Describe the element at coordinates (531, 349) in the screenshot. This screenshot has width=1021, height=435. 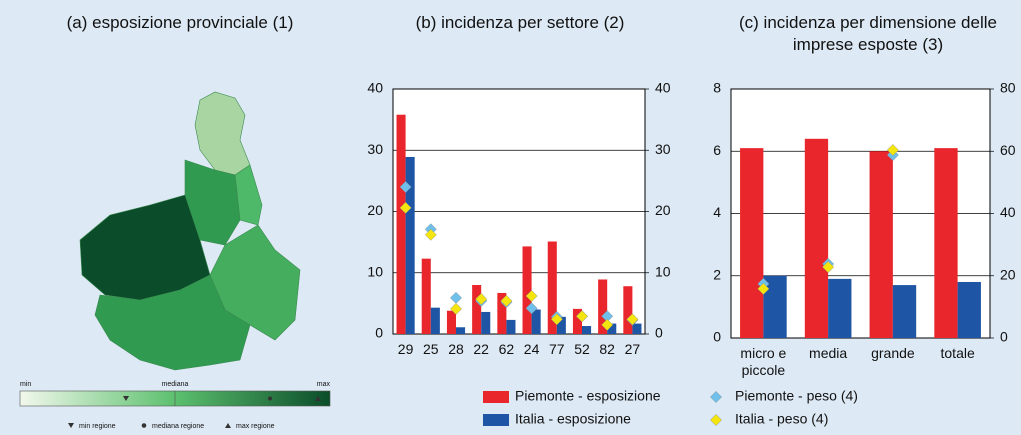
I see `x-tick-label: 24` at that location.